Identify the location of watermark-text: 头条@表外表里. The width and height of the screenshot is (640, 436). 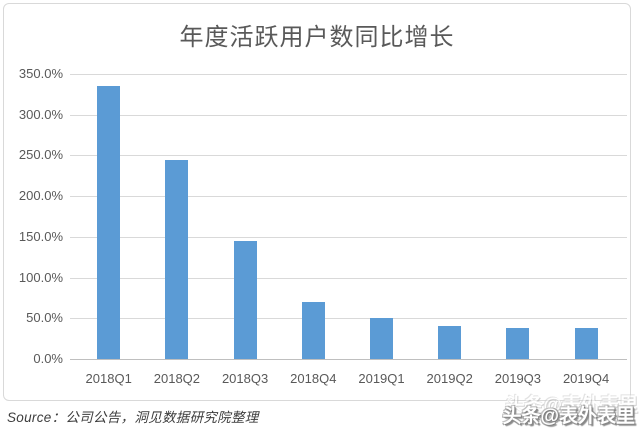
(568, 416).